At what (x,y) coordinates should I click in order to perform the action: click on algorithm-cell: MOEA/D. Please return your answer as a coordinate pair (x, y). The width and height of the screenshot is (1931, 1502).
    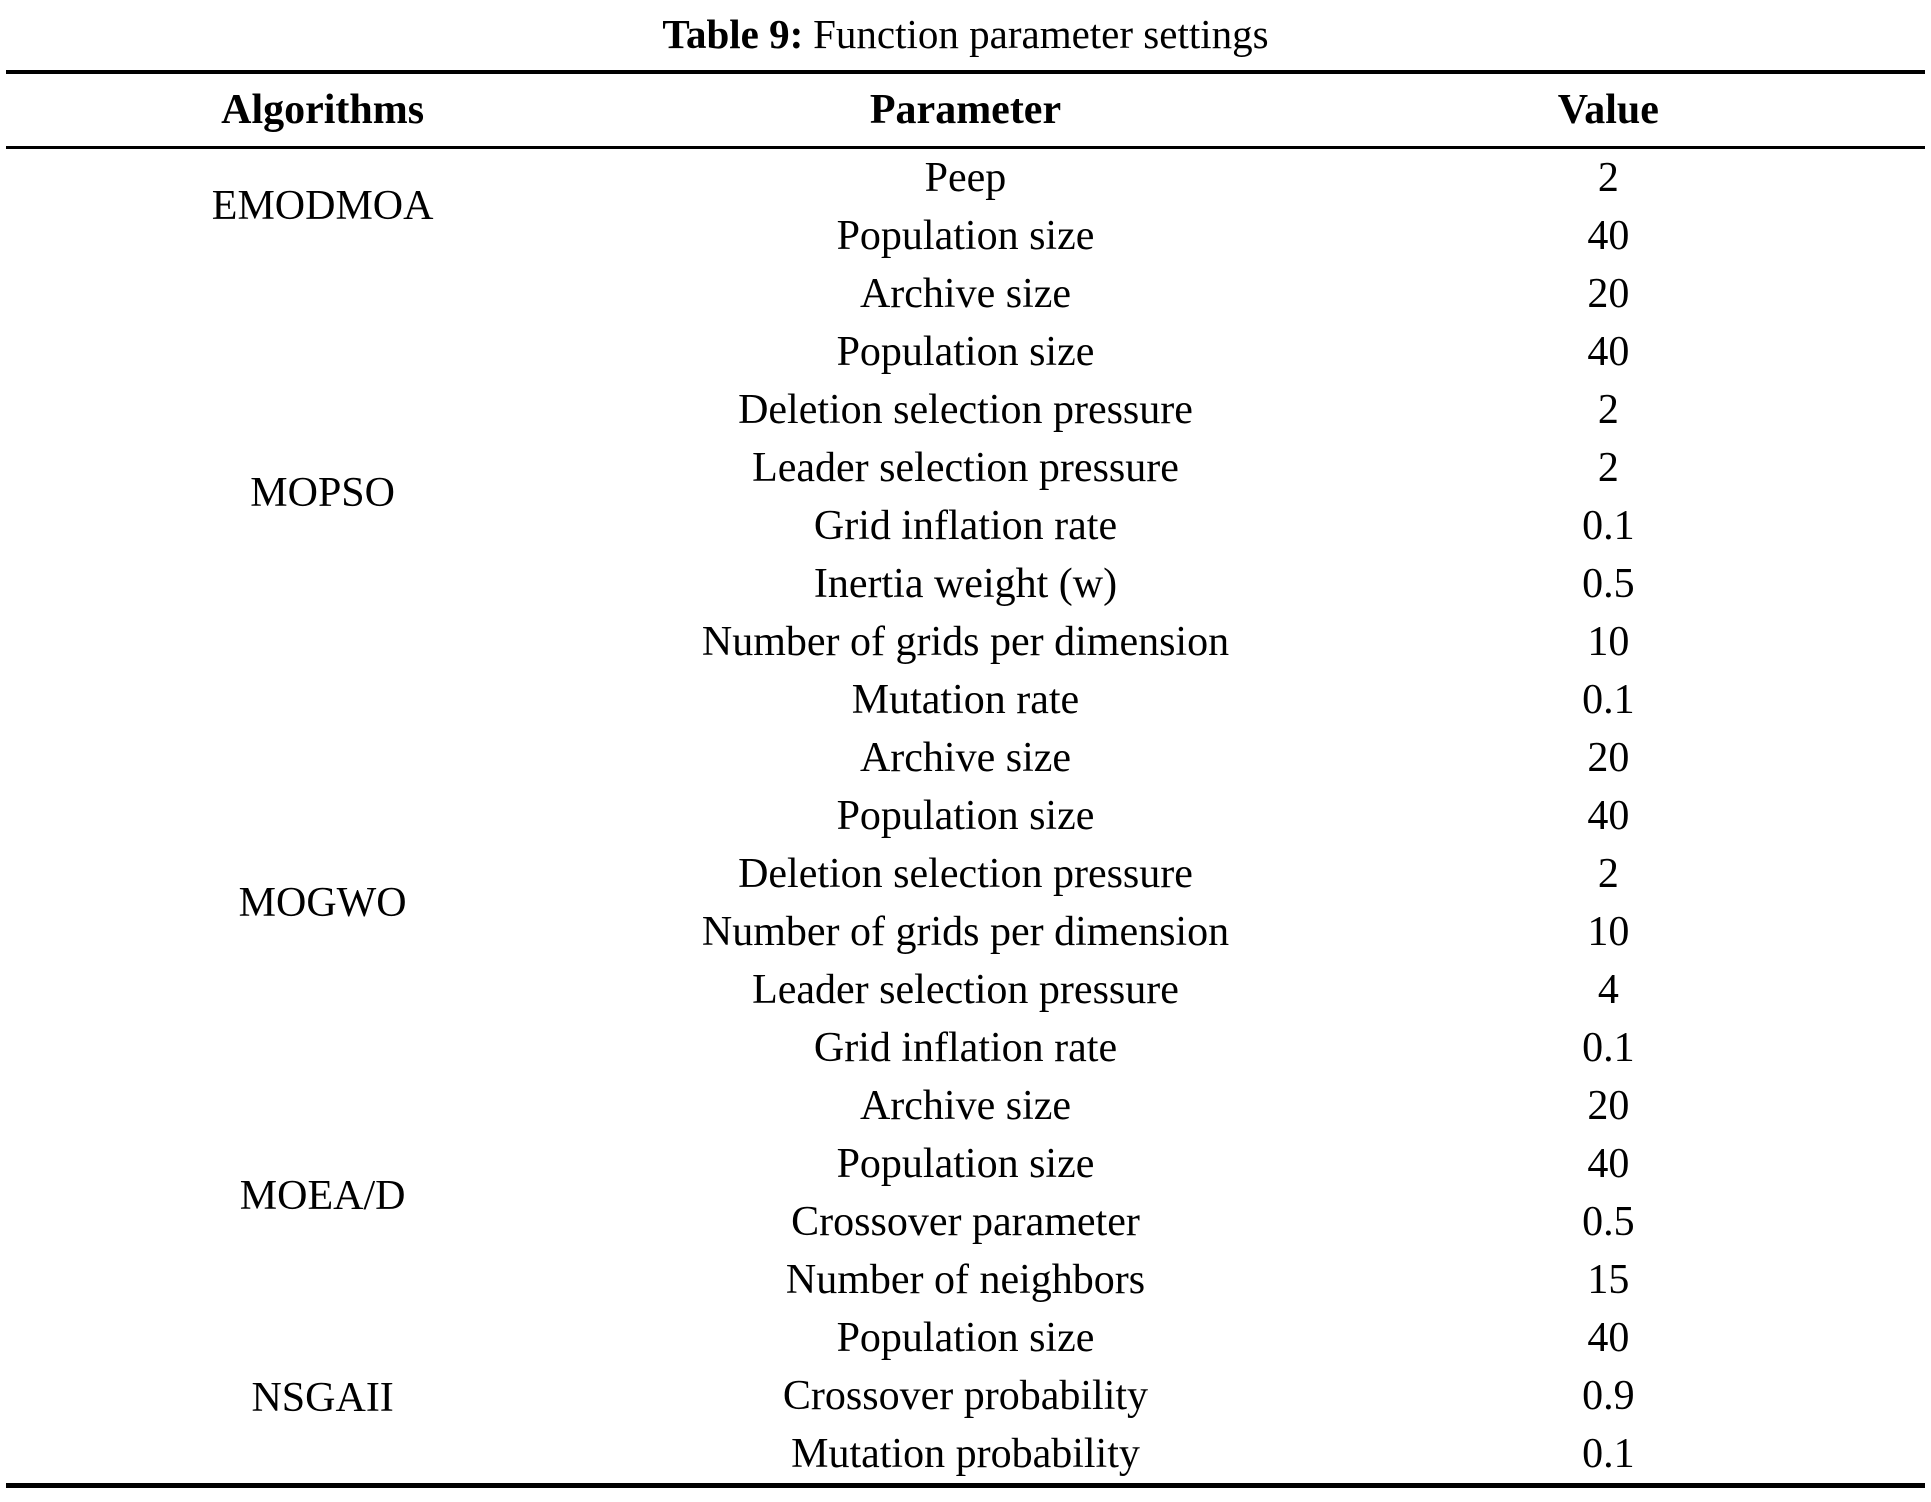
    Looking at the image, I should click on (322, 1222).